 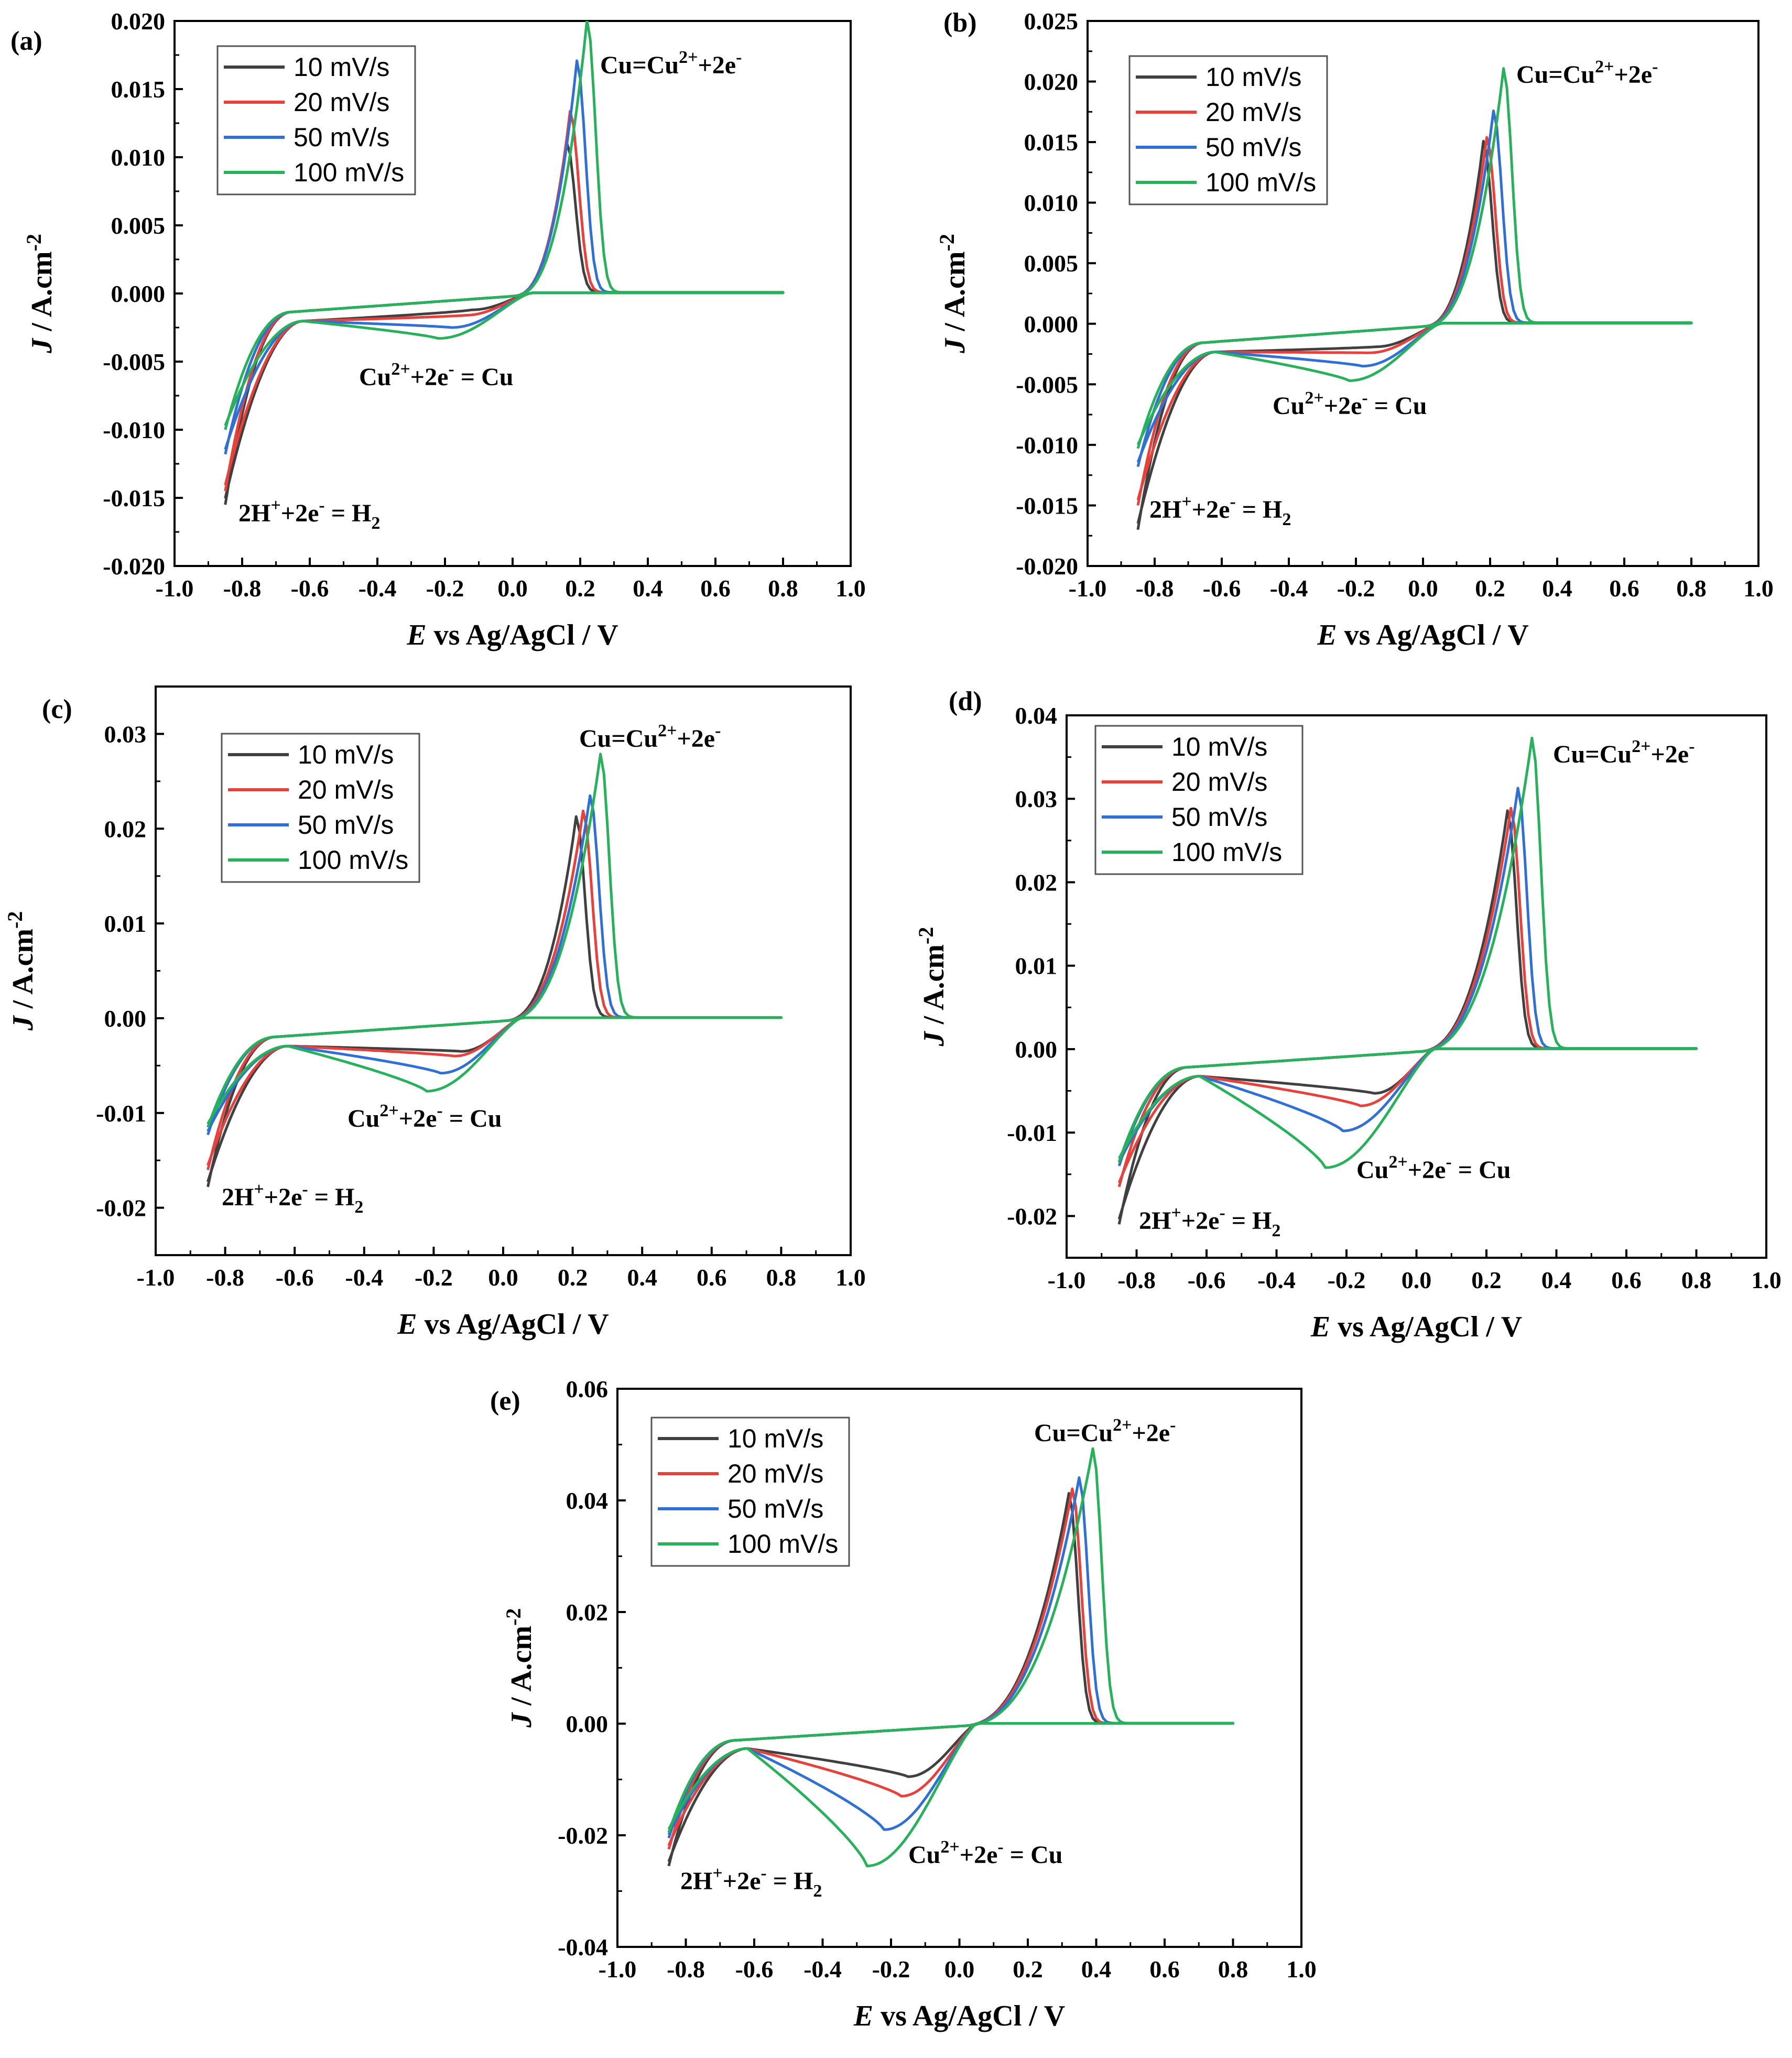 What do you see at coordinates (1052, 82) in the screenshot?
I see `y-tick-label: 0.020` at bounding box center [1052, 82].